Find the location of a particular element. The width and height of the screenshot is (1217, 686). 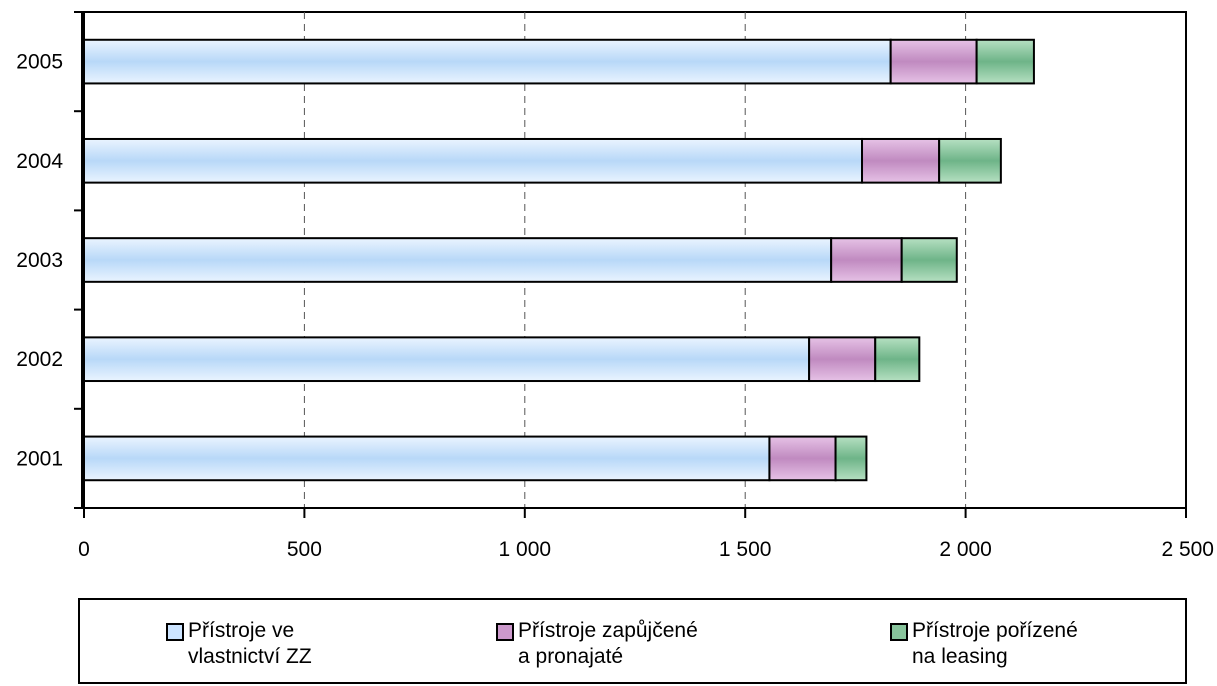

x-tick-label: 0 is located at coordinates (84, 549).